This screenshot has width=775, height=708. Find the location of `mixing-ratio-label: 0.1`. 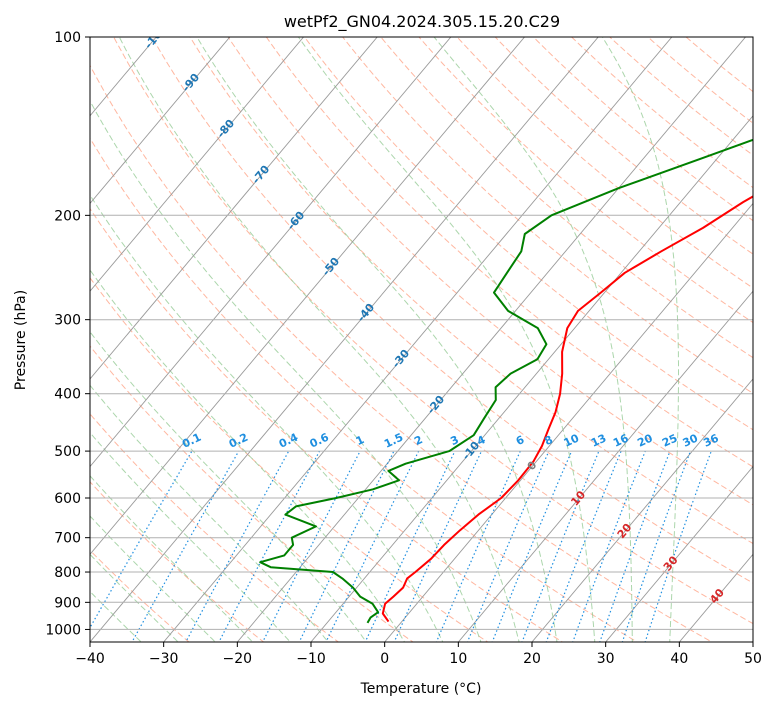

mixing-ratio-label: 0.1 is located at coordinates (191, 441).